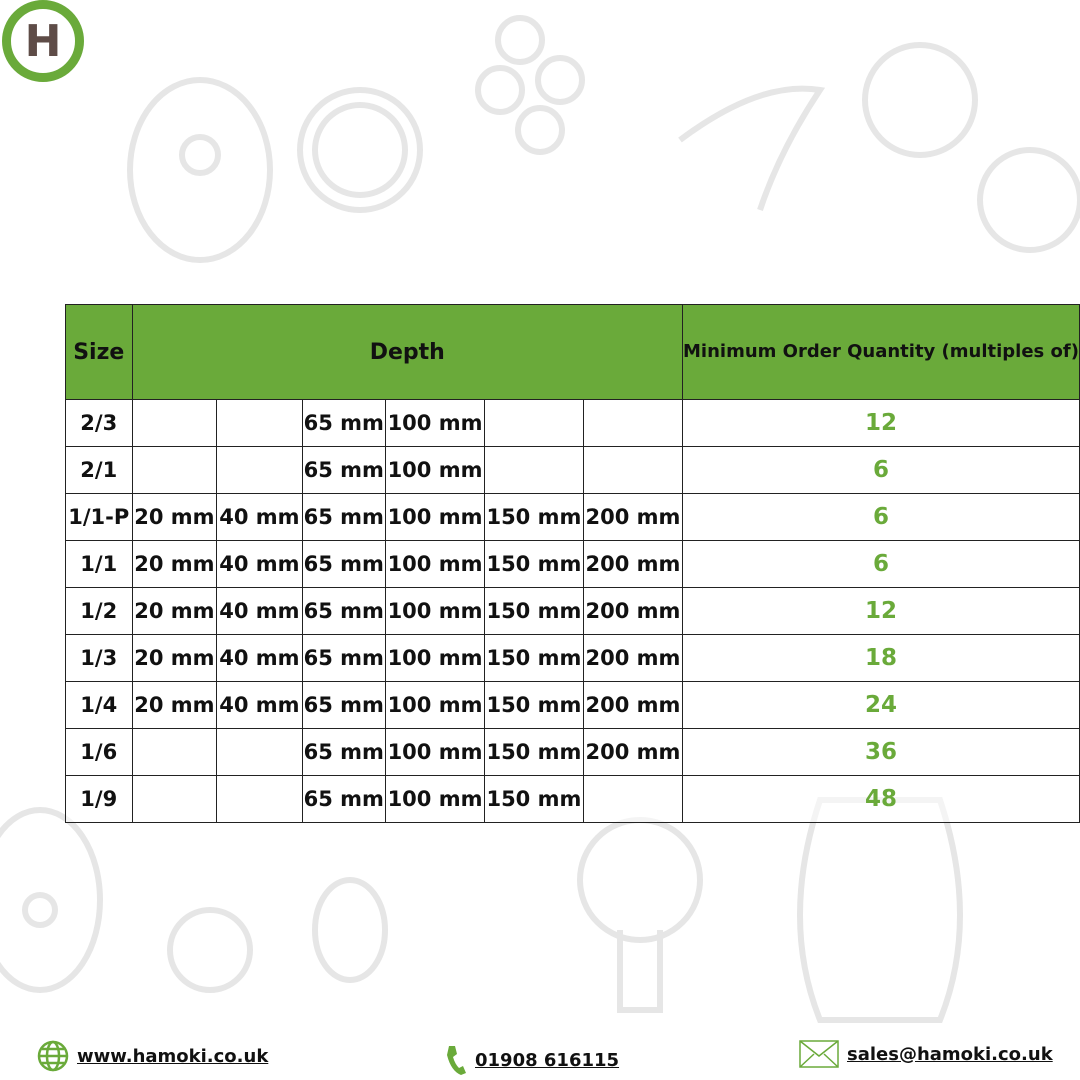  I want to click on table-row: 2/3 65 mm 100 mm 12, so click(572, 423).